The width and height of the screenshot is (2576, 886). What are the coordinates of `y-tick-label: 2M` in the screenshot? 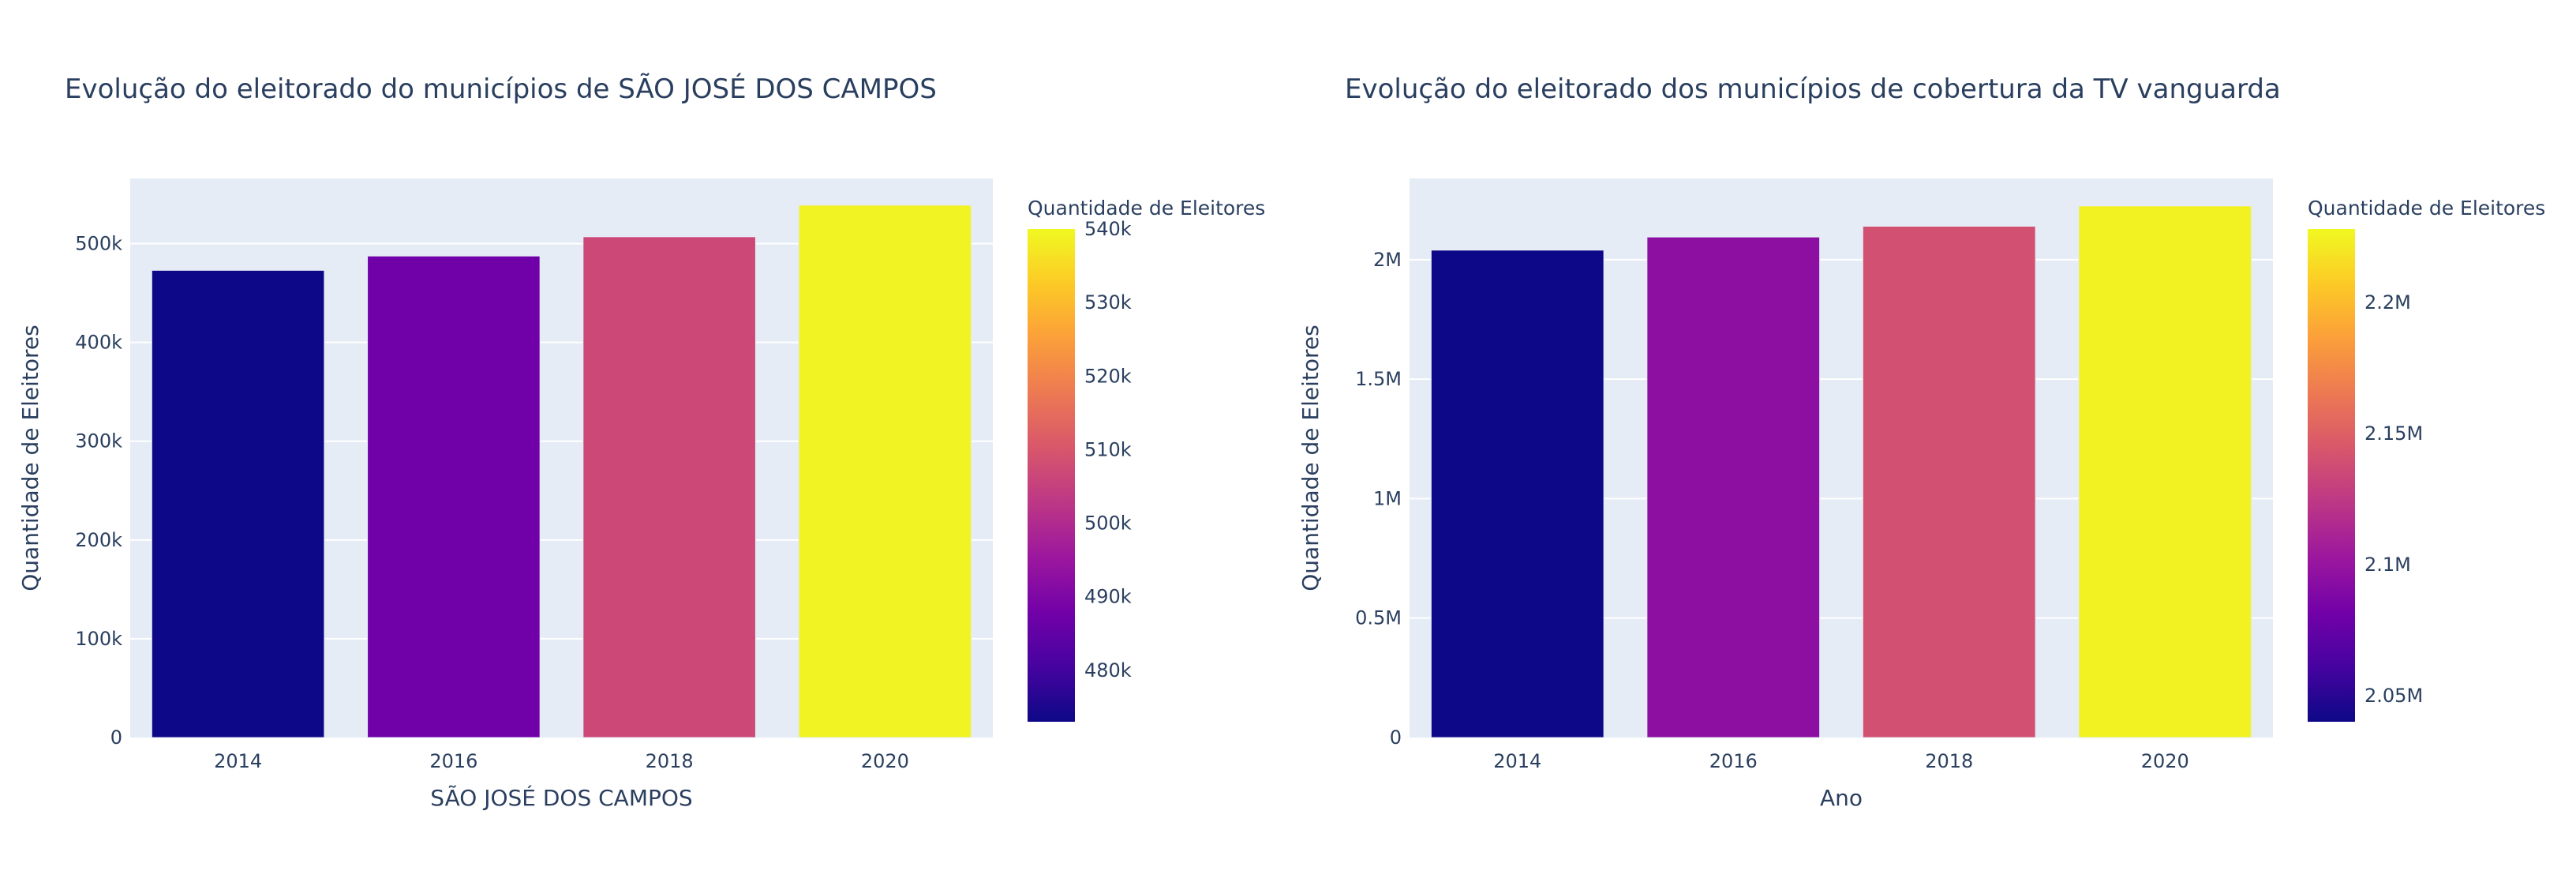 It's located at (1387, 260).